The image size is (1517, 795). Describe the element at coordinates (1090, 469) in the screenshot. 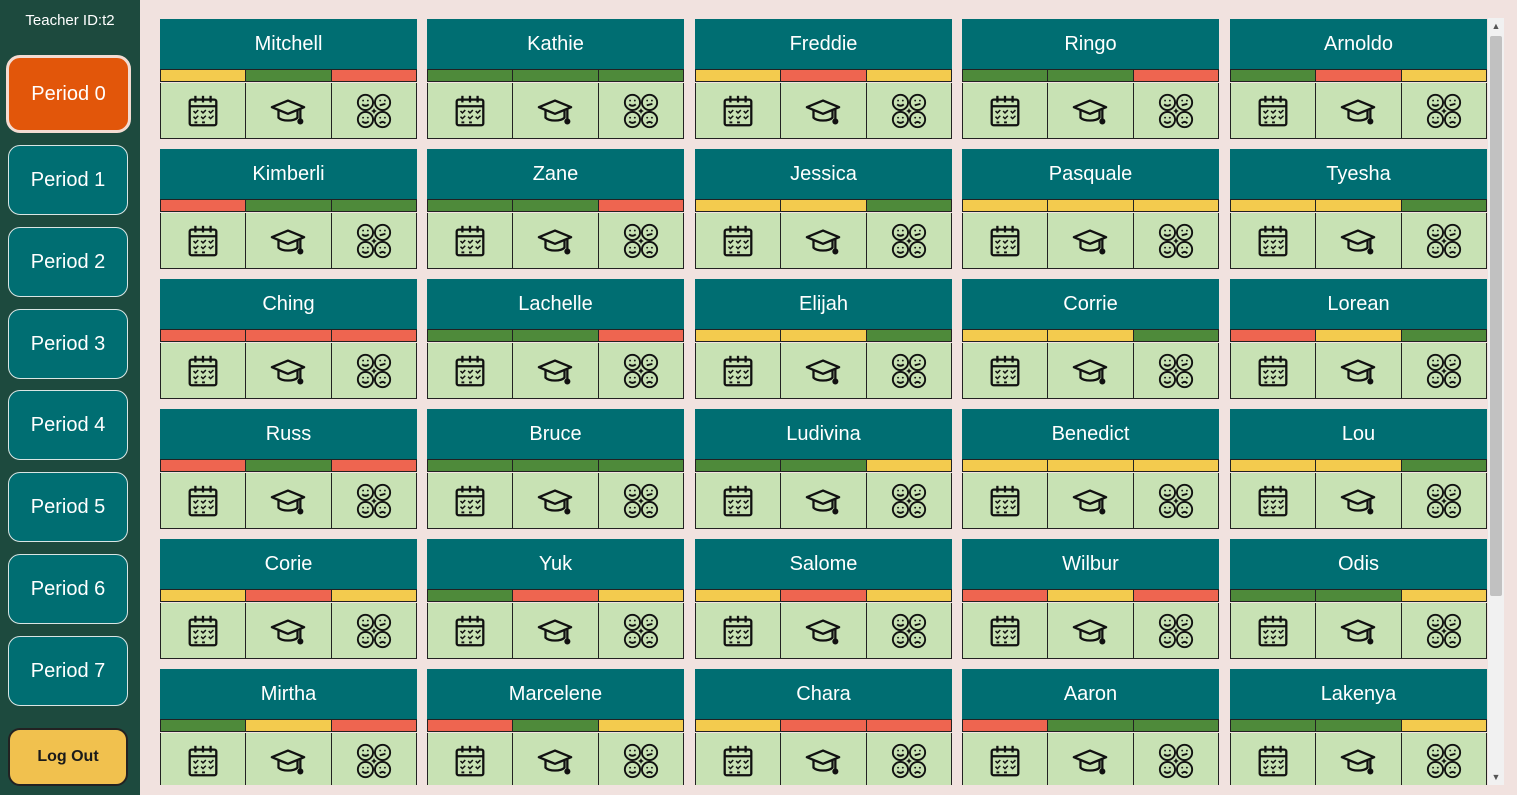

I see `student-card: Benedict` at that location.